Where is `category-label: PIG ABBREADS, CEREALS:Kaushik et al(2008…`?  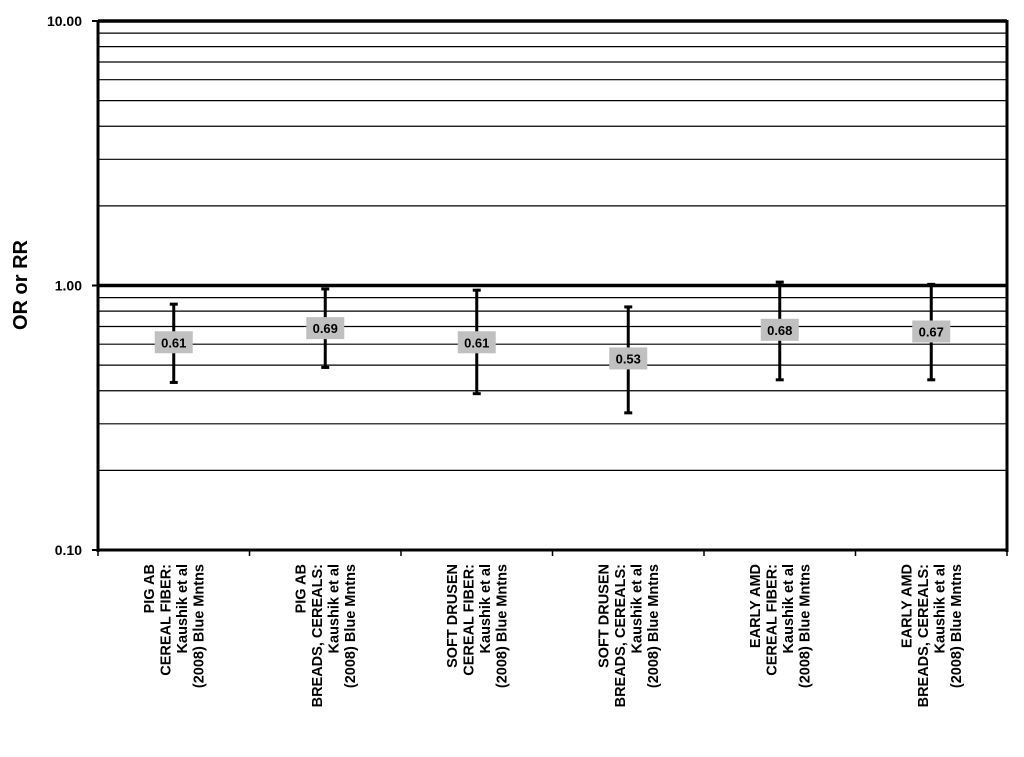 category-label: PIG ABBREADS, CEREALS:Kaushik et al(2008… is located at coordinates (327, 635).